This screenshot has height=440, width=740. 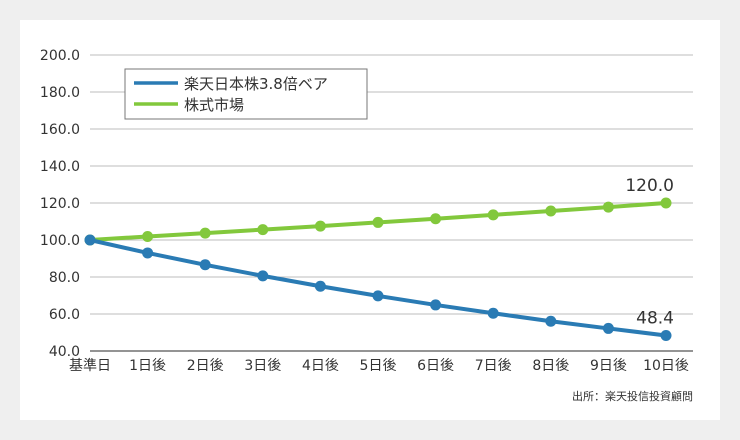 I want to click on legend-label: 楽天日本株3.8倍ベア, so click(x=256, y=84).